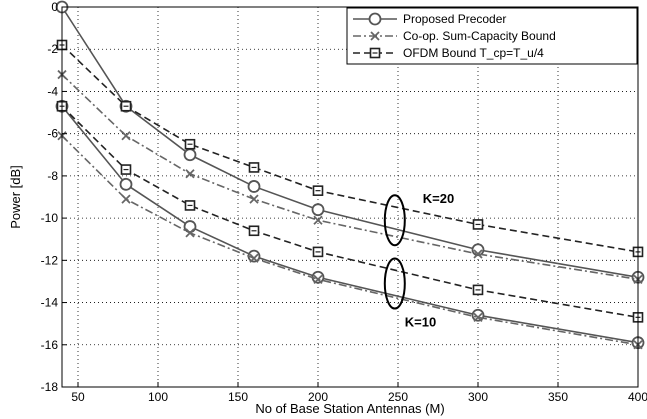  What do you see at coordinates (158, 397) in the screenshot?
I see `x-tick-label: 100` at bounding box center [158, 397].